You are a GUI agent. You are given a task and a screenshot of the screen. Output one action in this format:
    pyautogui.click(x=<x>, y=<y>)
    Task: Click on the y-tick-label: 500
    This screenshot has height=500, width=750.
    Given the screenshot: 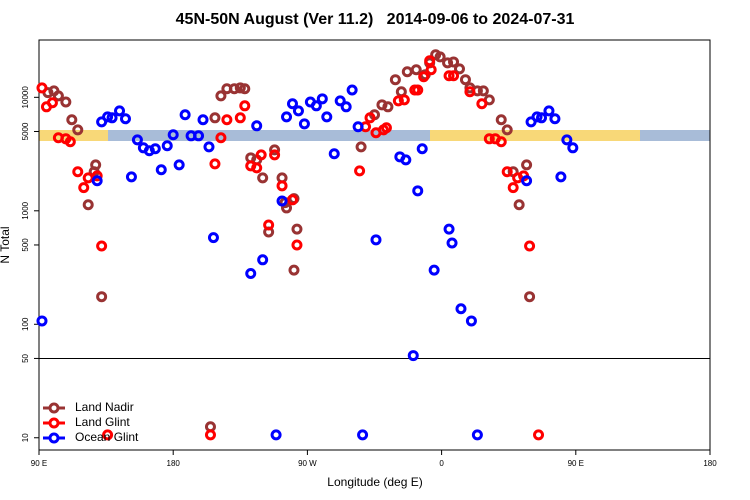 What is the action you would take?
    pyautogui.click(x=25, y=245)
    